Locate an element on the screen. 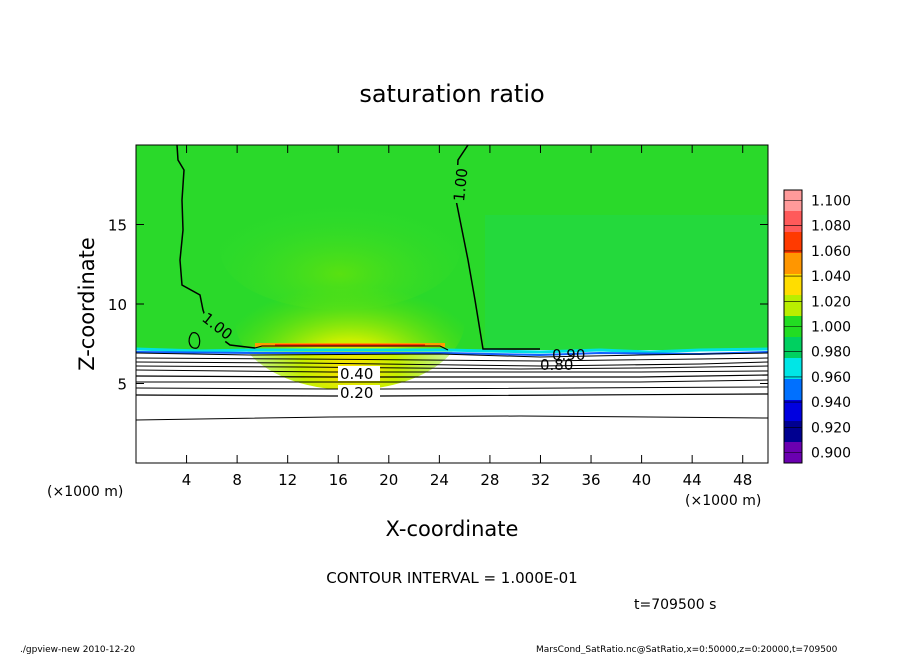 The image size is (904, 654). x-unit-label-left: (×1000 m) is located at coordinates (85, 492).